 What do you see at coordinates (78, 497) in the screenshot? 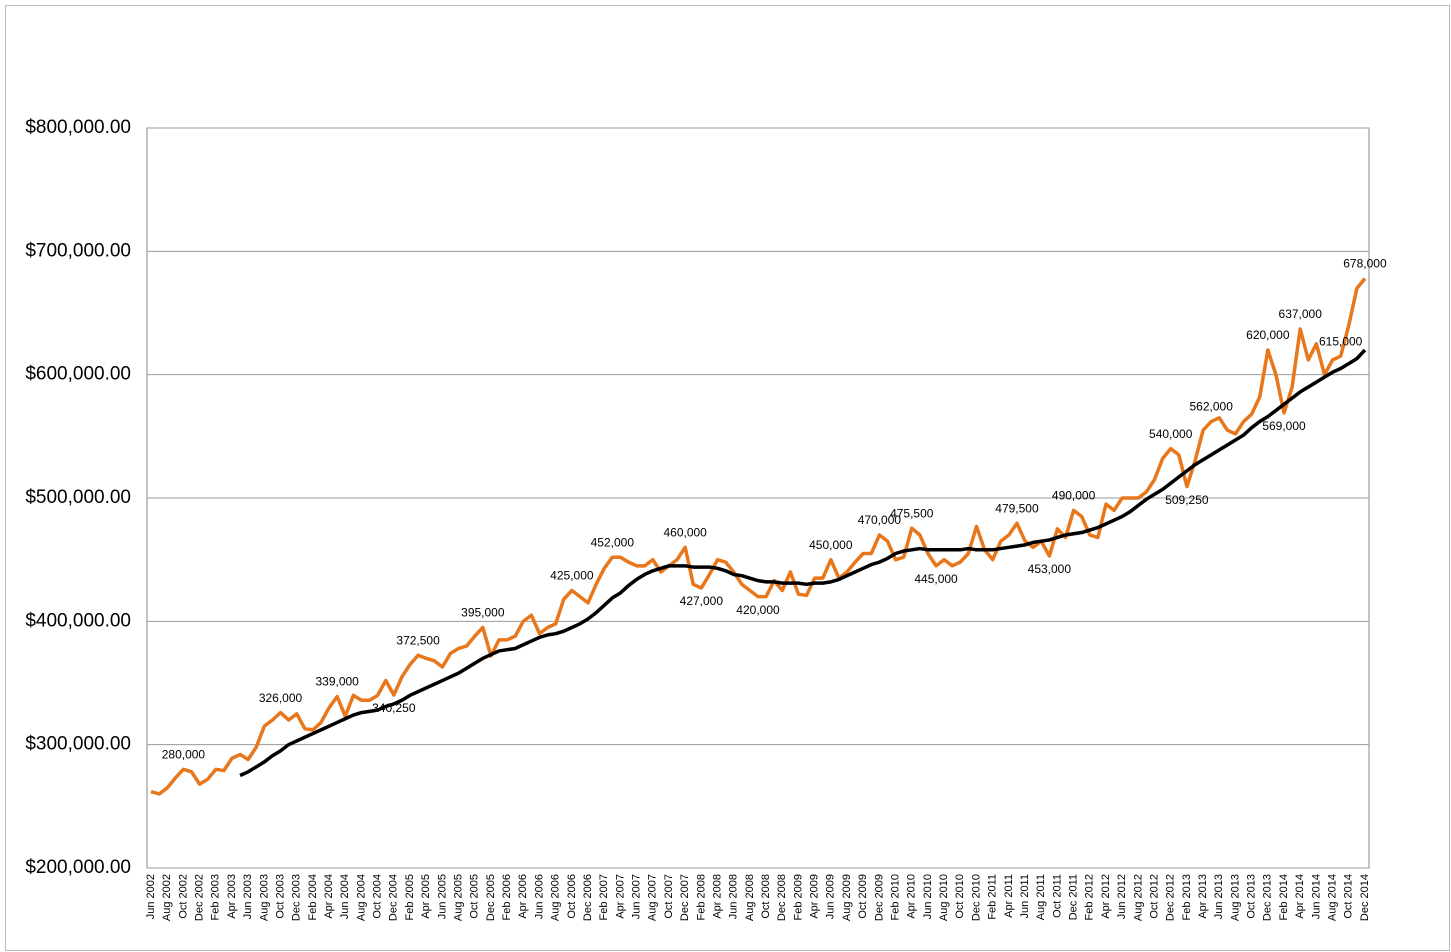
I see `y-tick-label: $500,000.00` at bounding box center [78, 497].